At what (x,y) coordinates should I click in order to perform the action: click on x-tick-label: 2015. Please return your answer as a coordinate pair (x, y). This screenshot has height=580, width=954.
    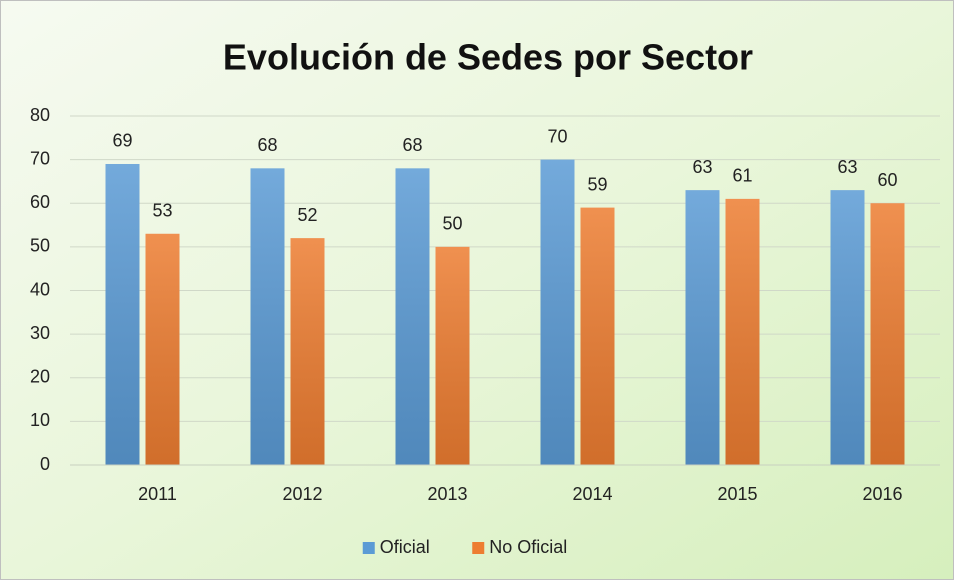
    Looking at the image, I should click on (737, 494).